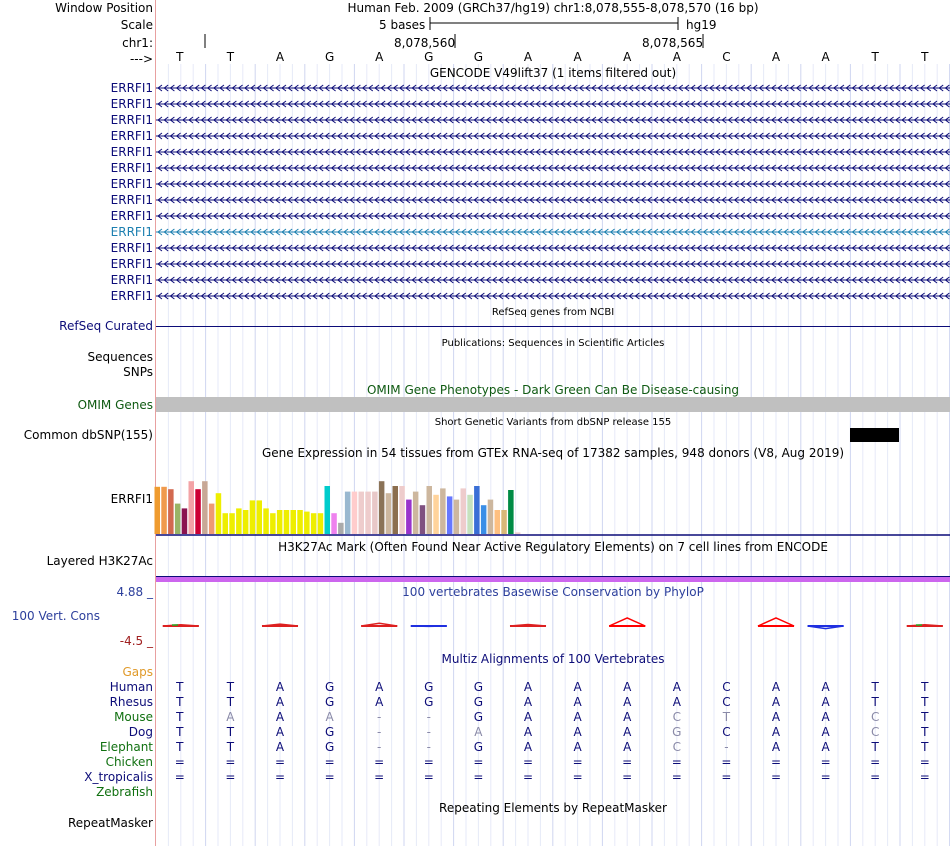 This screenshot has height=846, width=950. What do you see at coordinates (676, 747) in the screenshot?
I see `multiz-base: C` at bounding box center [676, 747].